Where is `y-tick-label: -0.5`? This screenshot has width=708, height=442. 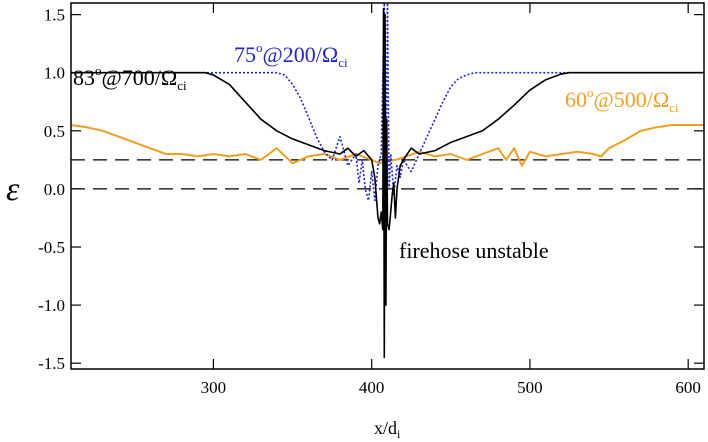 y-tick-label: -0.5 is located at coordinates (51, 247).